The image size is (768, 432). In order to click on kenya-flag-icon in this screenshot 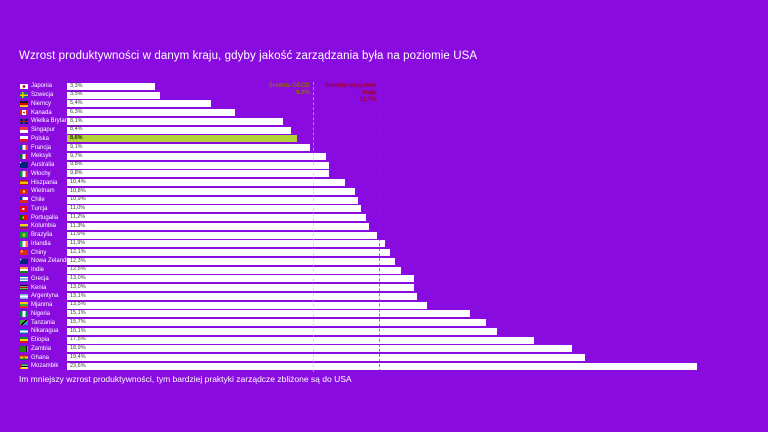, I will do `click(24, 287)`.